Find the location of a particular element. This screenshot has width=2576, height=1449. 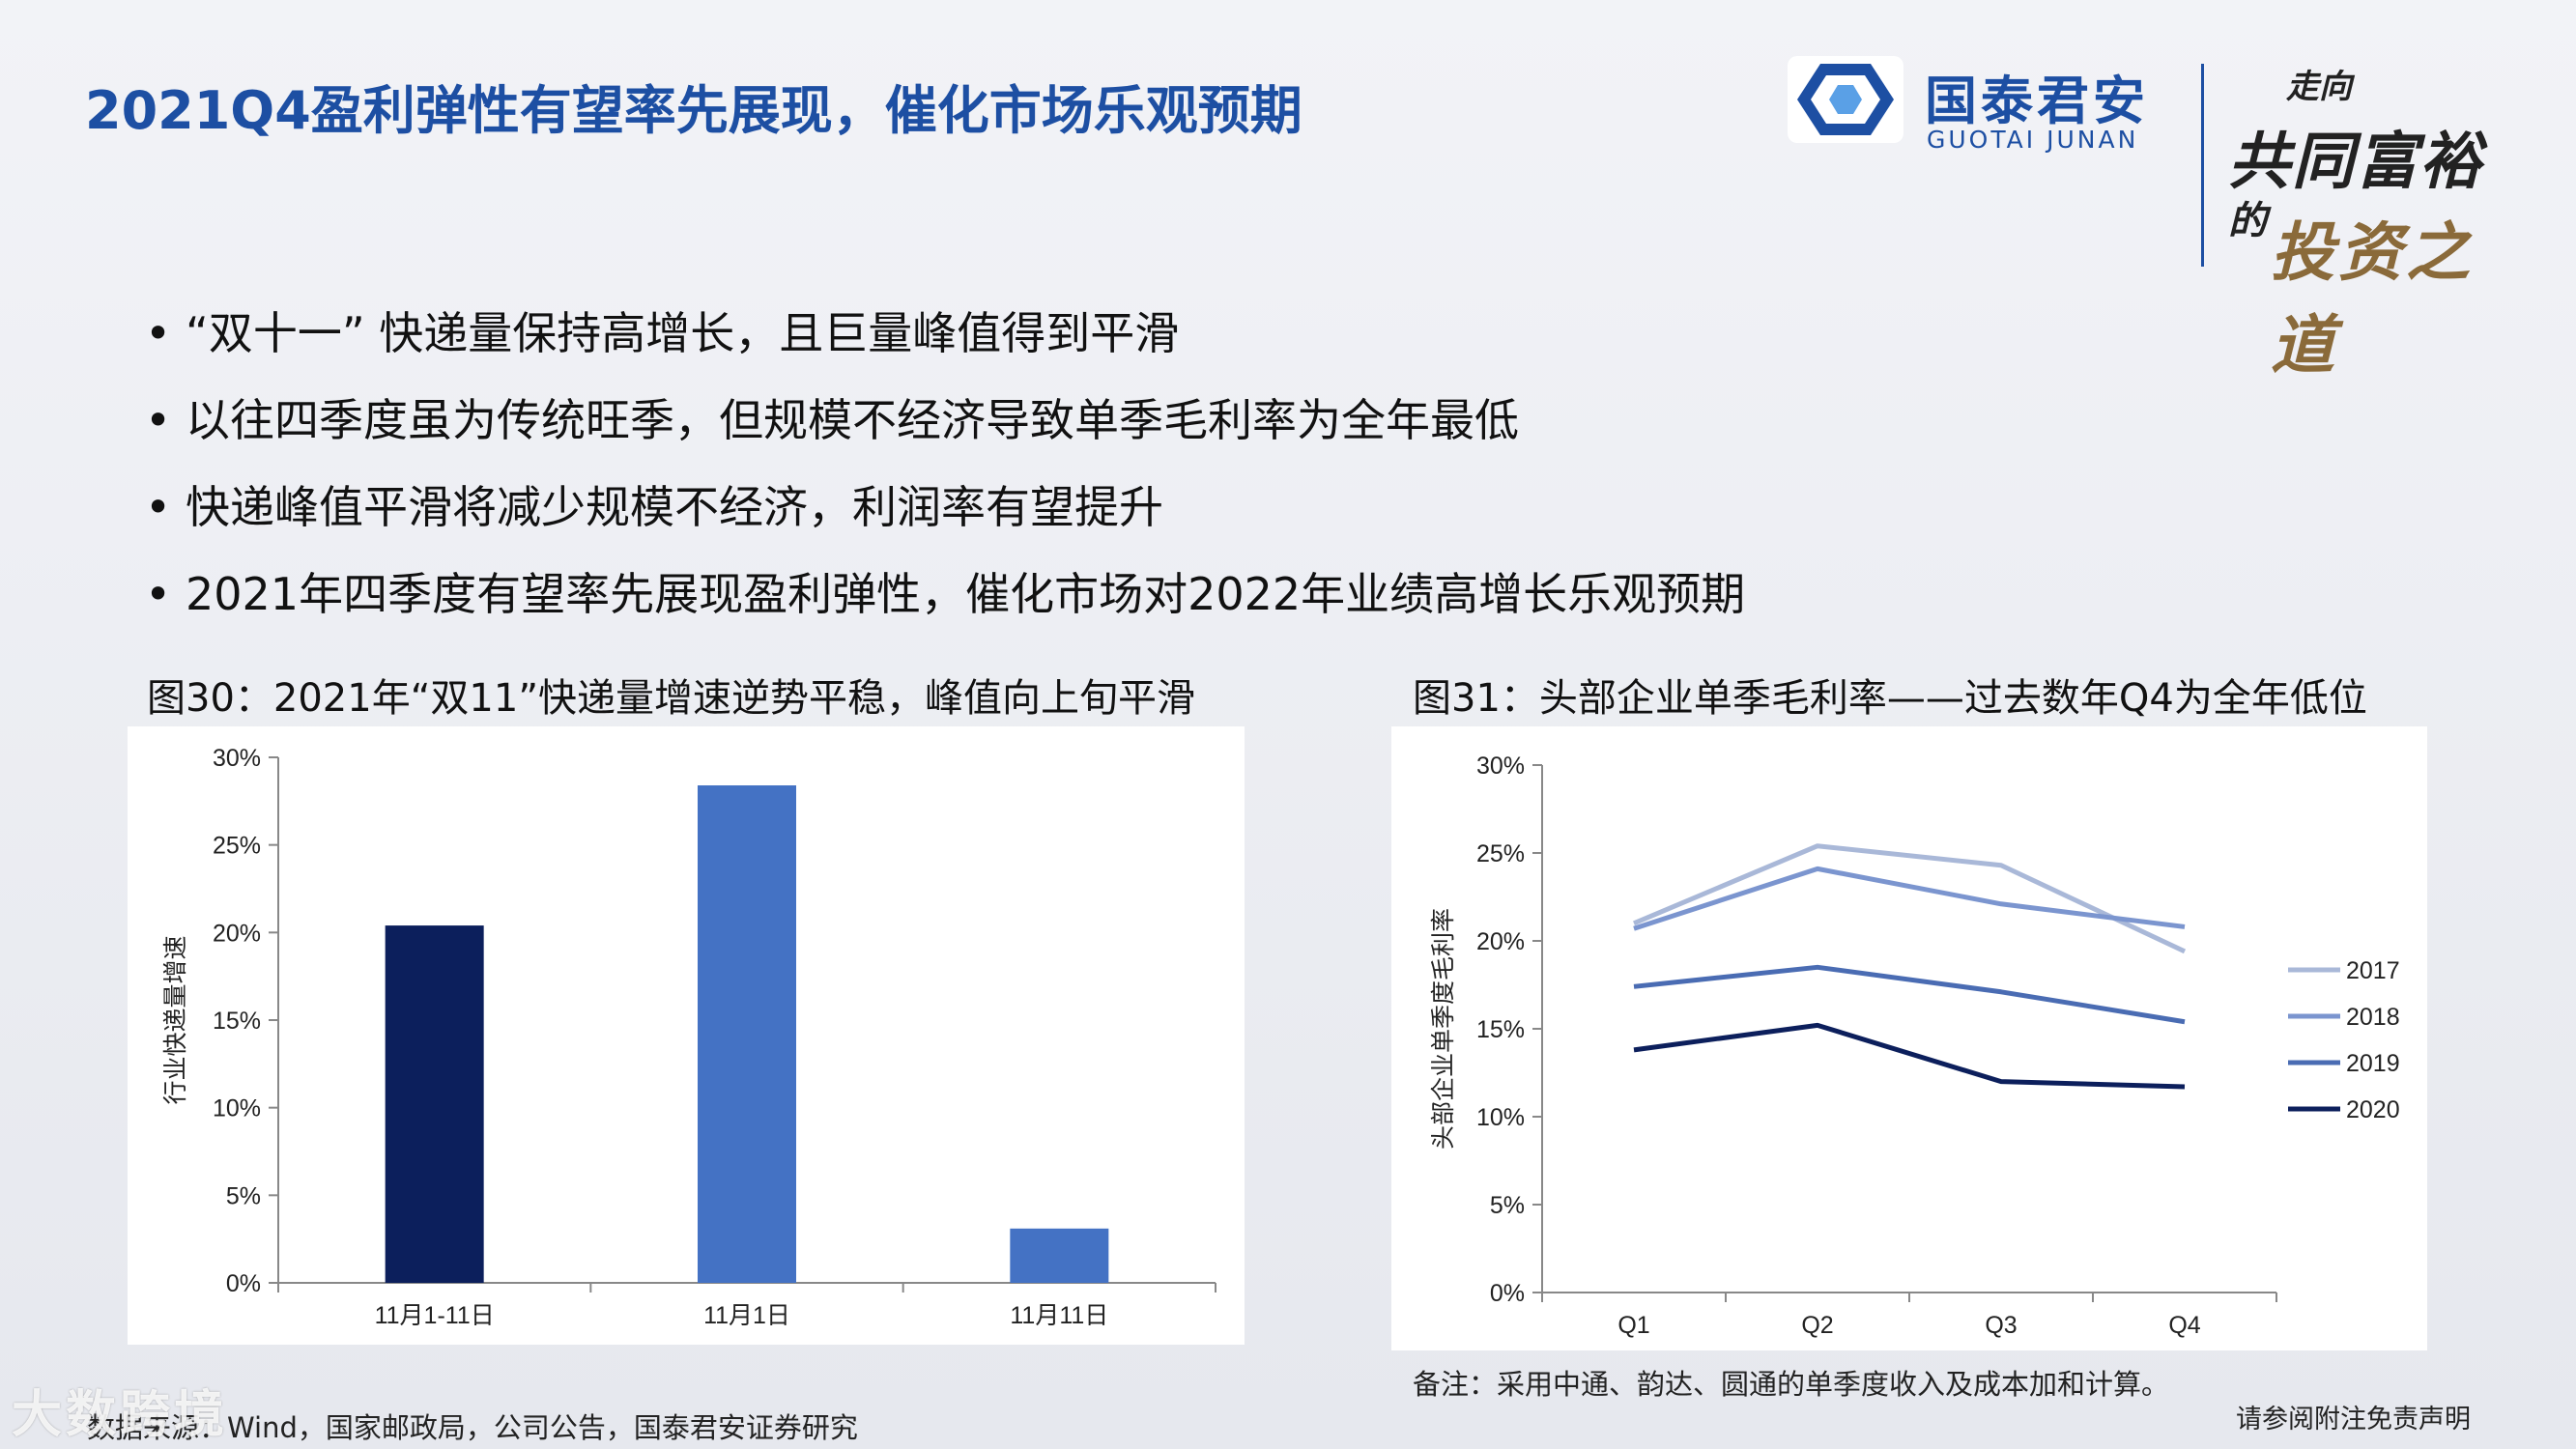

page-title: 2021Q4盈利弹性有望率先展现，催化市场乐观预期 is located at coordinates (694, 110).